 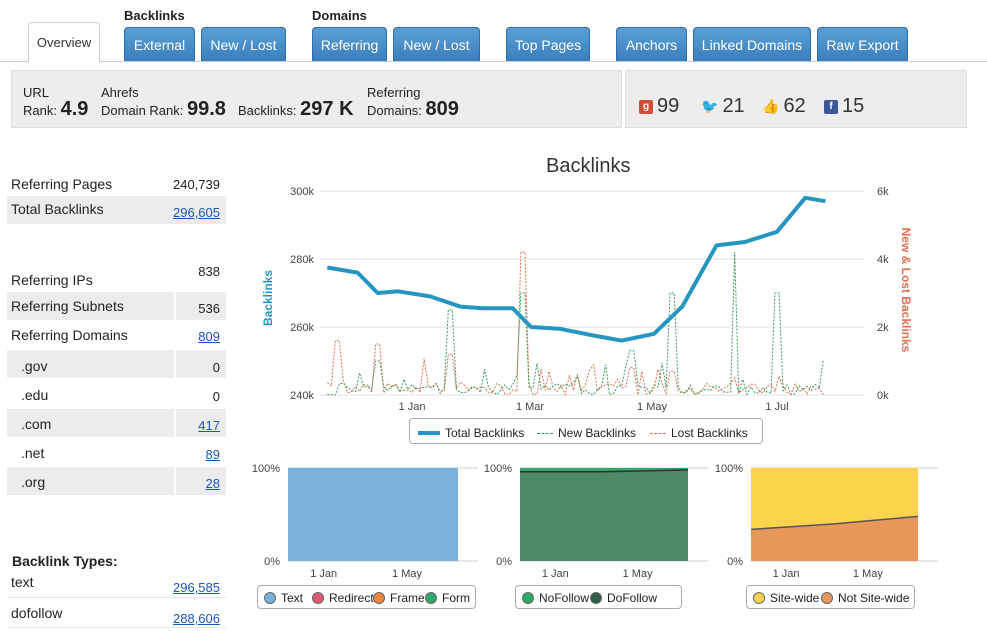 What do you see at coordinates (339, 15) in the screenshot?
I see `domains-group-label: Domains` at bounding box center [339, 15].